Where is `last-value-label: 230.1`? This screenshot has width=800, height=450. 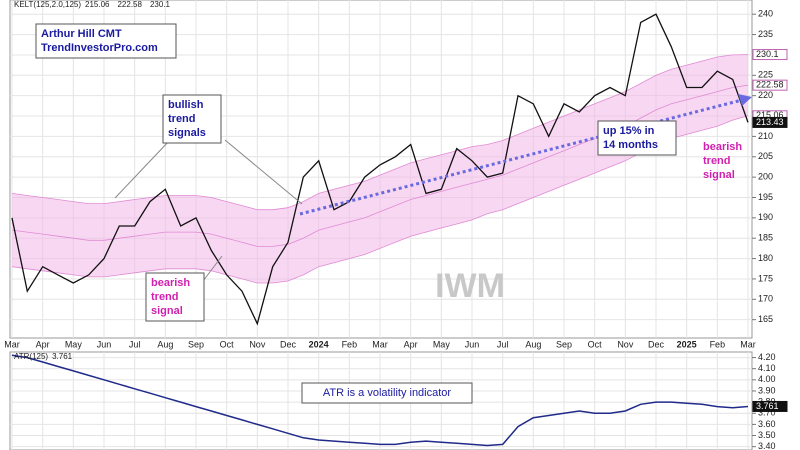
last-value-label: 230.1 is located at coordinates (767, 54).